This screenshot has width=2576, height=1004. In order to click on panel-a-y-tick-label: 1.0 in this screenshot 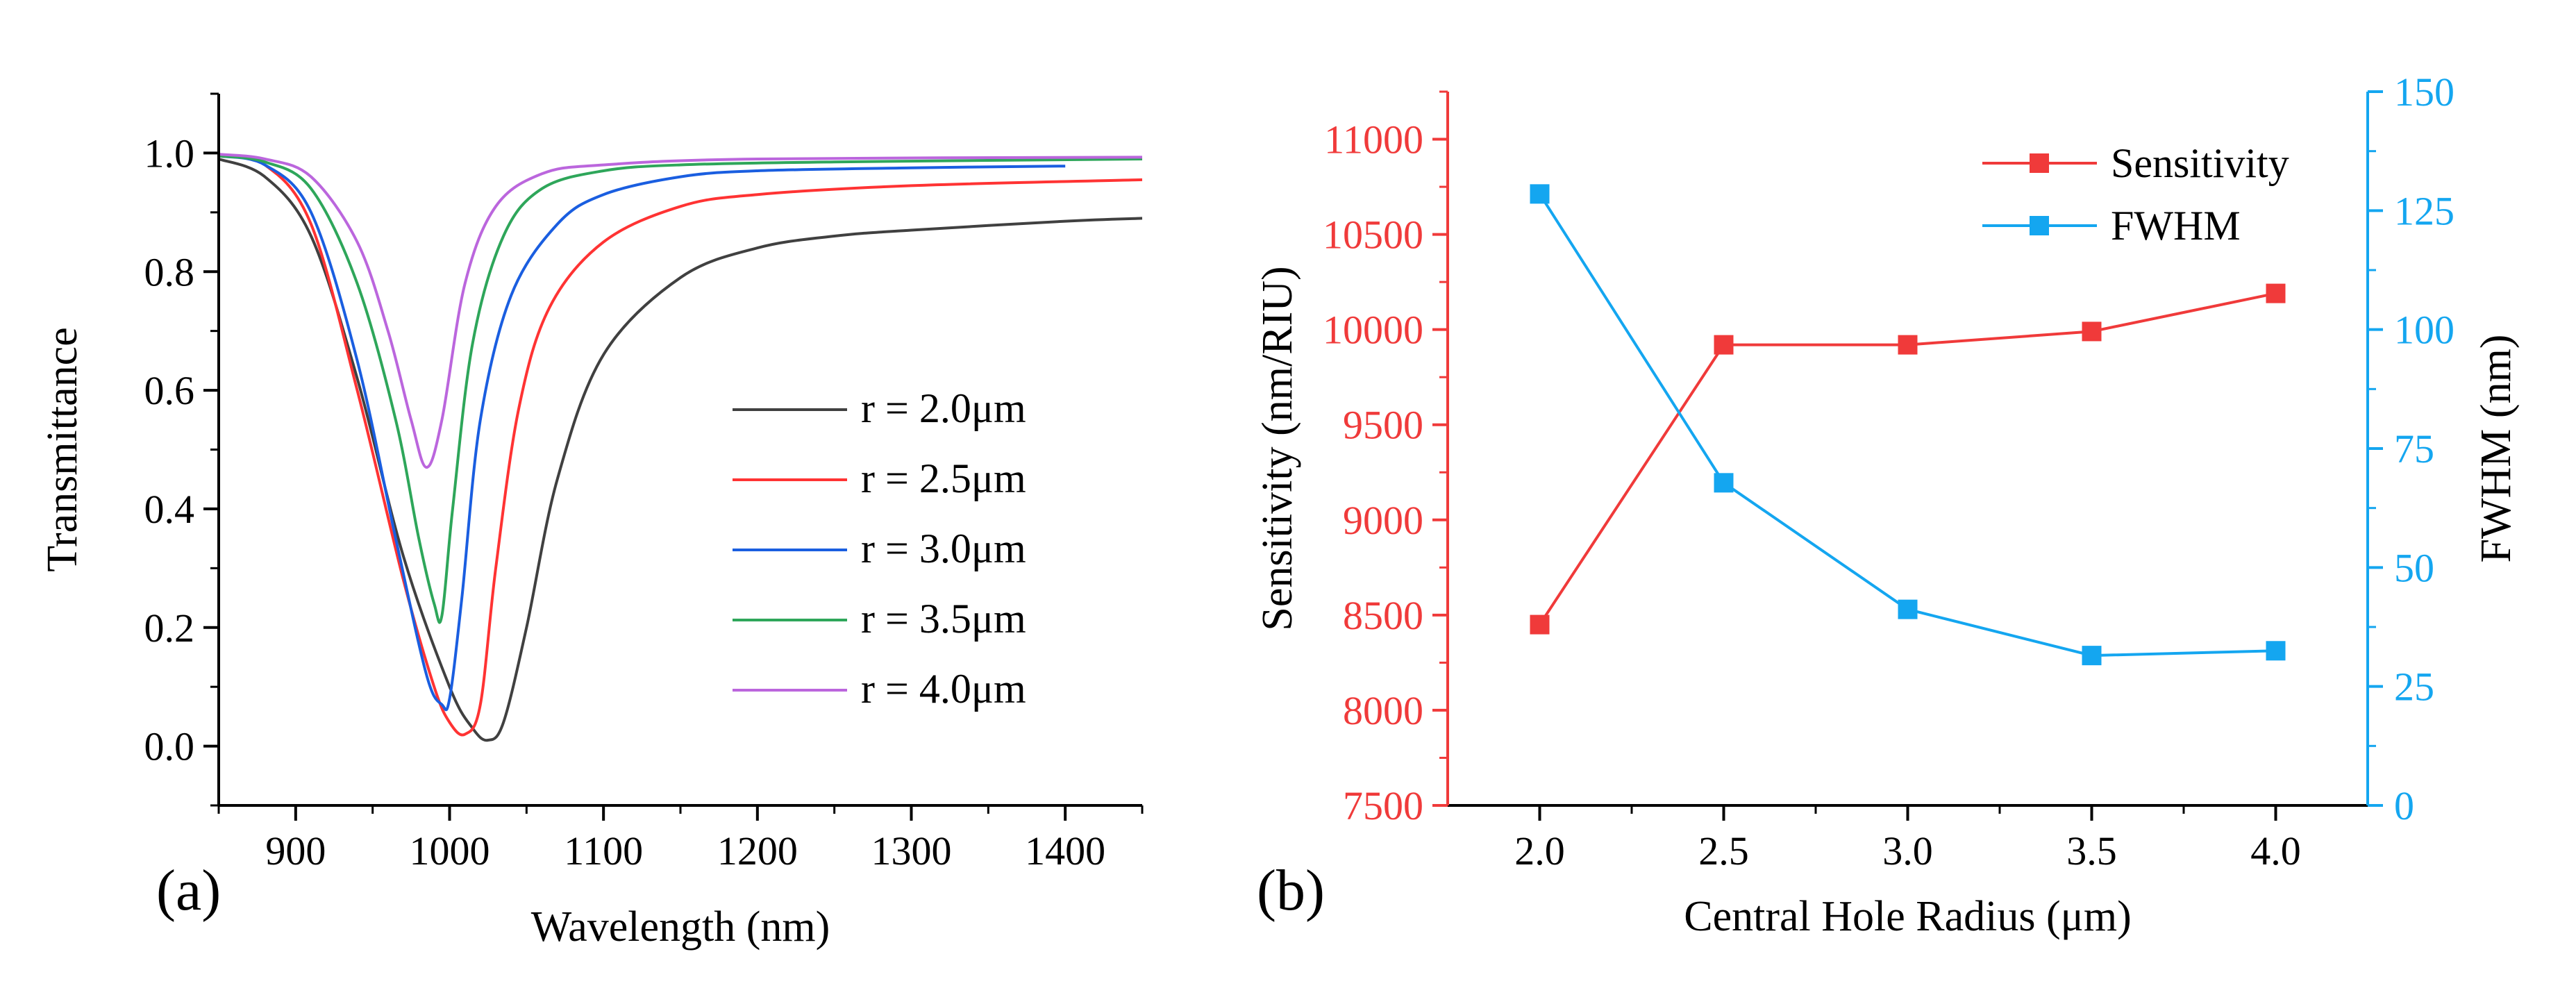, I will do `click(169, 153)`.